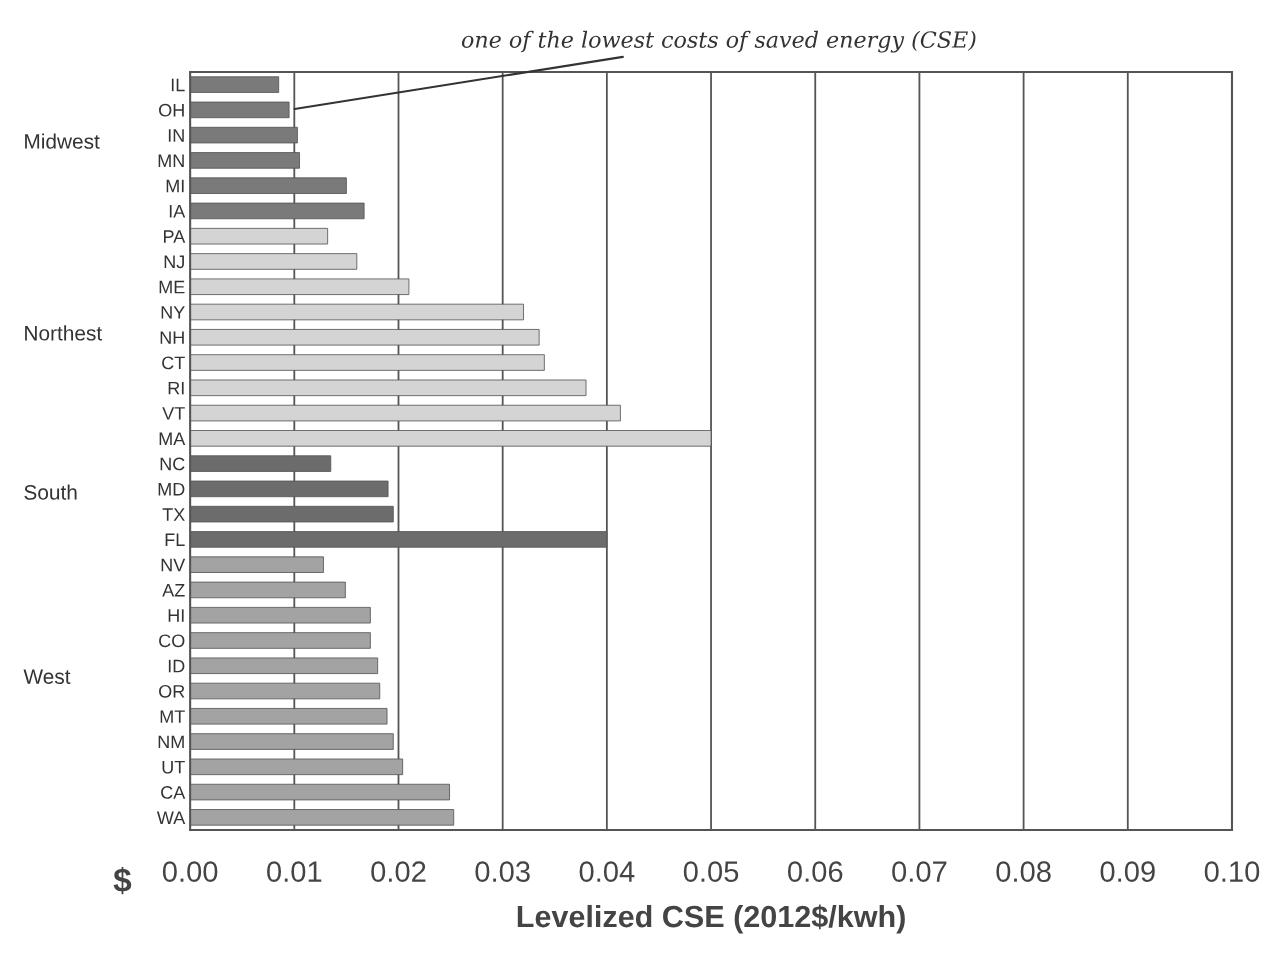 The width and height of the screenshot is (1276, 966). I want to click on x-tick-label: 0.10, so click(1232, 871).